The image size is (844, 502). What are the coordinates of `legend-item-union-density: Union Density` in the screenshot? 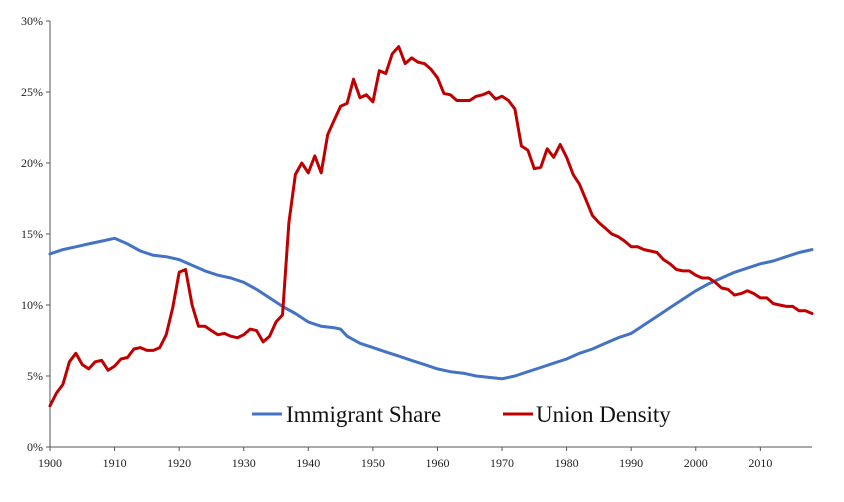 It's located at (587, 414).